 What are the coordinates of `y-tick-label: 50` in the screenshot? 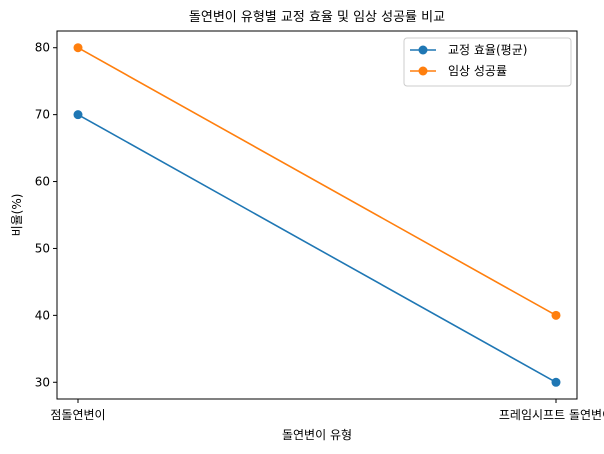 It's located at (42, 248).